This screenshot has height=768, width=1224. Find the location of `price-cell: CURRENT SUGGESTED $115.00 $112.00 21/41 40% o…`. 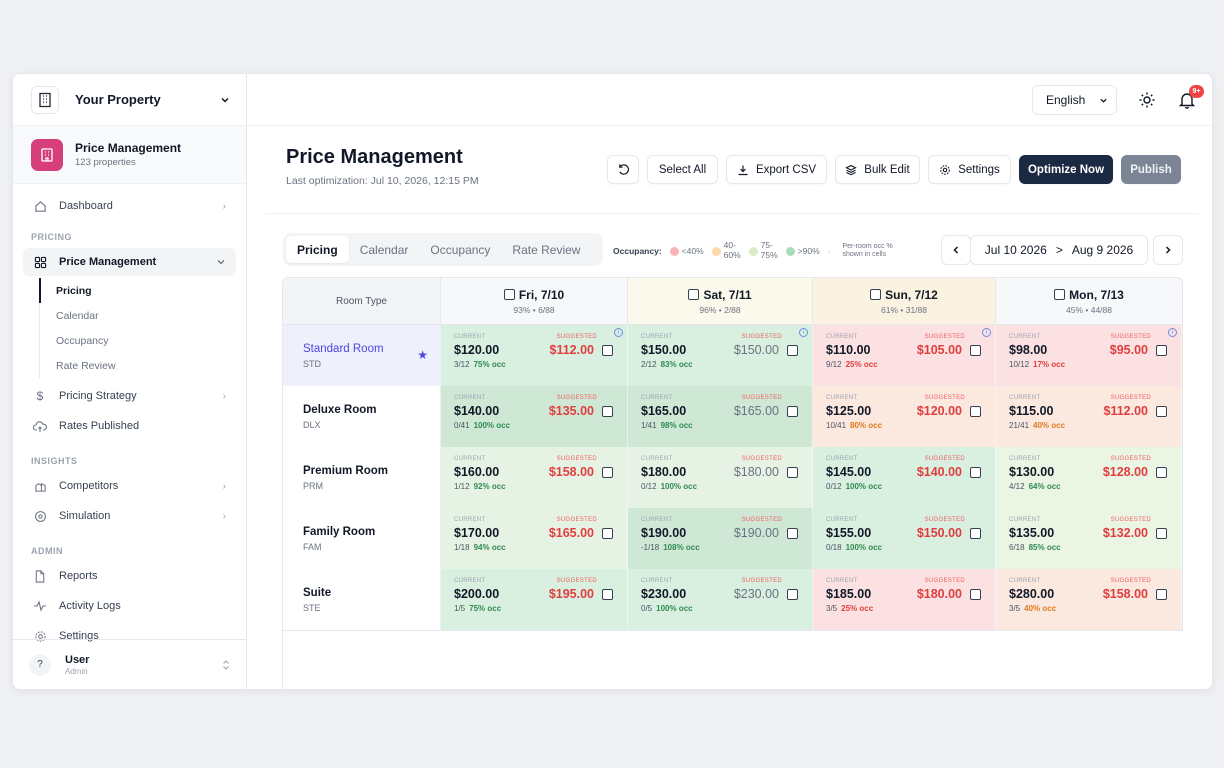

price-cell: CURRENT SUGGESTED $115.00 $112.00 21/41 40% o… is located at coordinates (1089, 416).